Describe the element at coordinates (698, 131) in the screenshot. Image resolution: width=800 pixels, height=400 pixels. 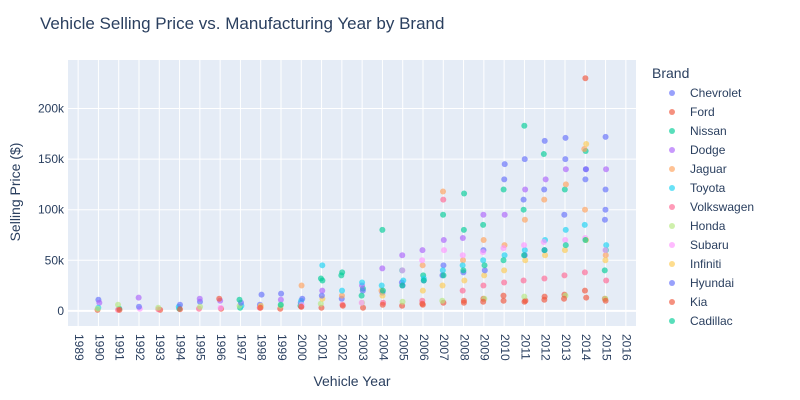
I see `legend-item-nissan: Nissan` at that location.